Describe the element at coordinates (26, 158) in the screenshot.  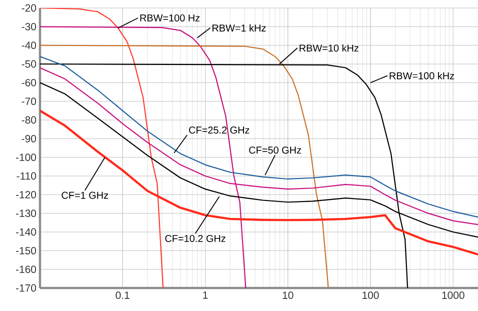
I see `y-tick-label: -100` at that location.